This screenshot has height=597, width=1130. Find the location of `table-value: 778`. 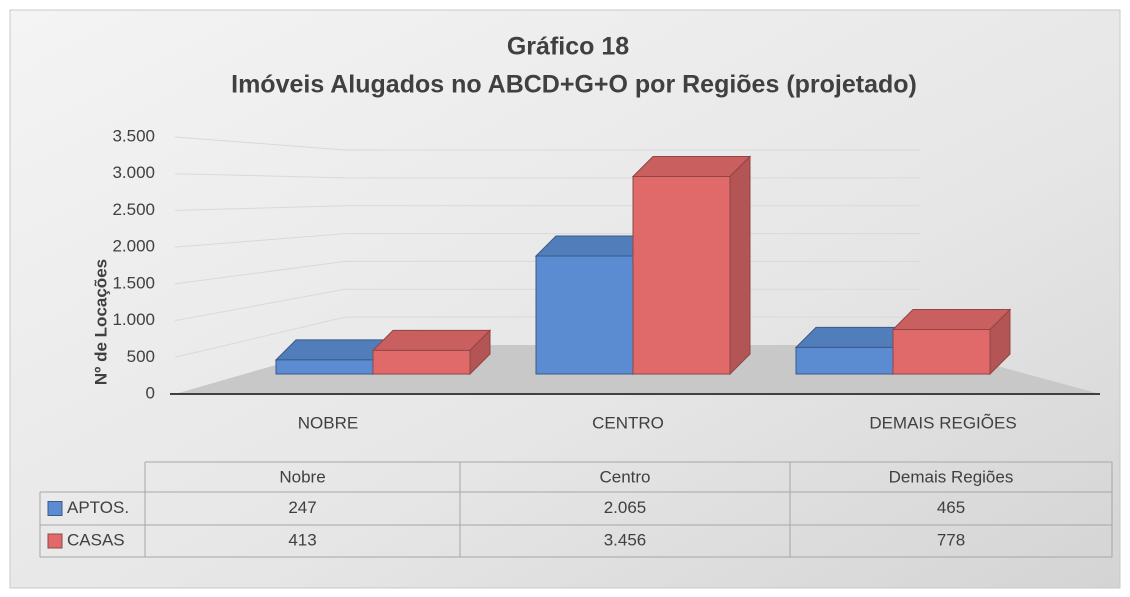

table-value: 778 is located at coordinates (951, 539).